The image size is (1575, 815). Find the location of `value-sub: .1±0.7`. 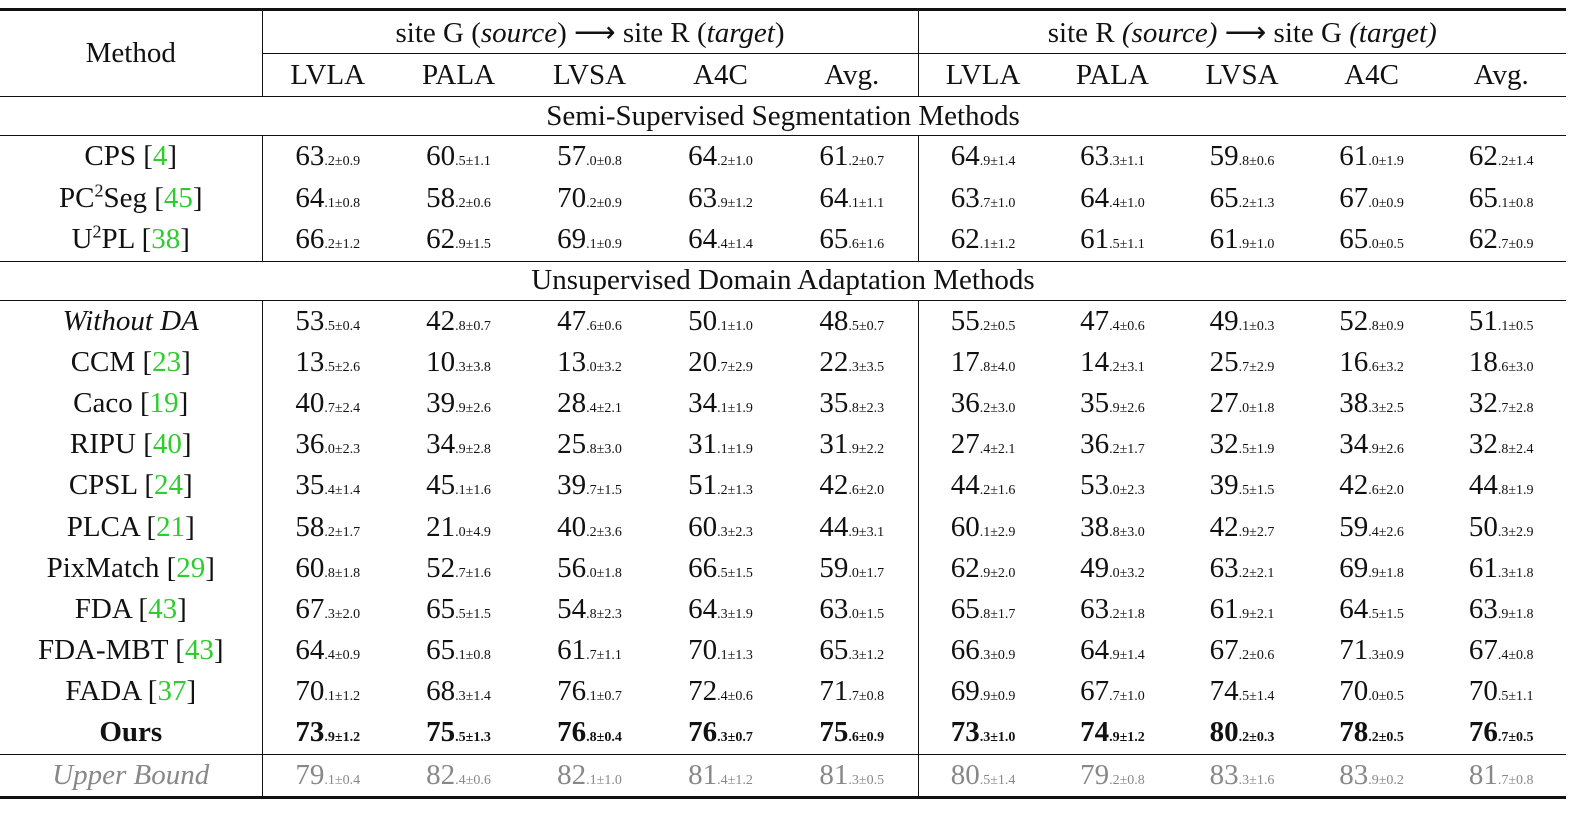

value-sub: .1±0.7 is located at coordinates (604, 697).